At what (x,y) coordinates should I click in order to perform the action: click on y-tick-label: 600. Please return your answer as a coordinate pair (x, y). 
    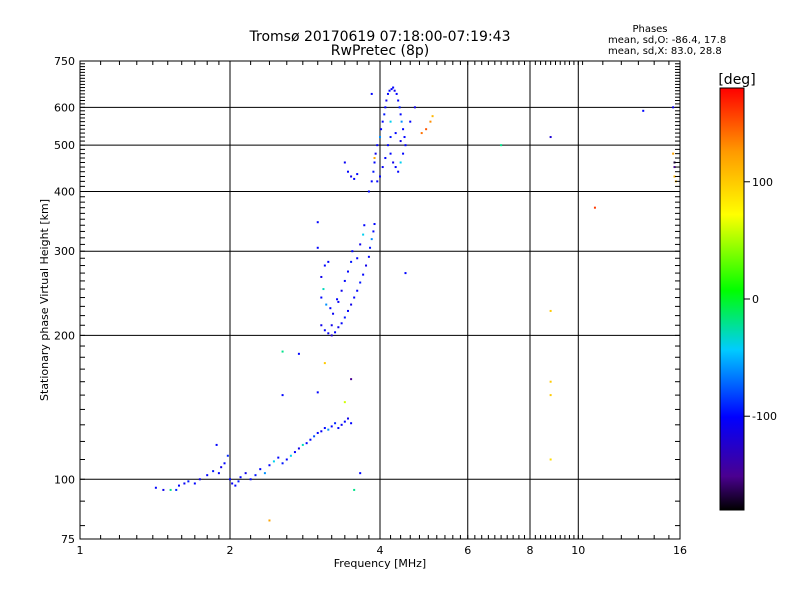
    Looking at the image, I should click on (64, 107).